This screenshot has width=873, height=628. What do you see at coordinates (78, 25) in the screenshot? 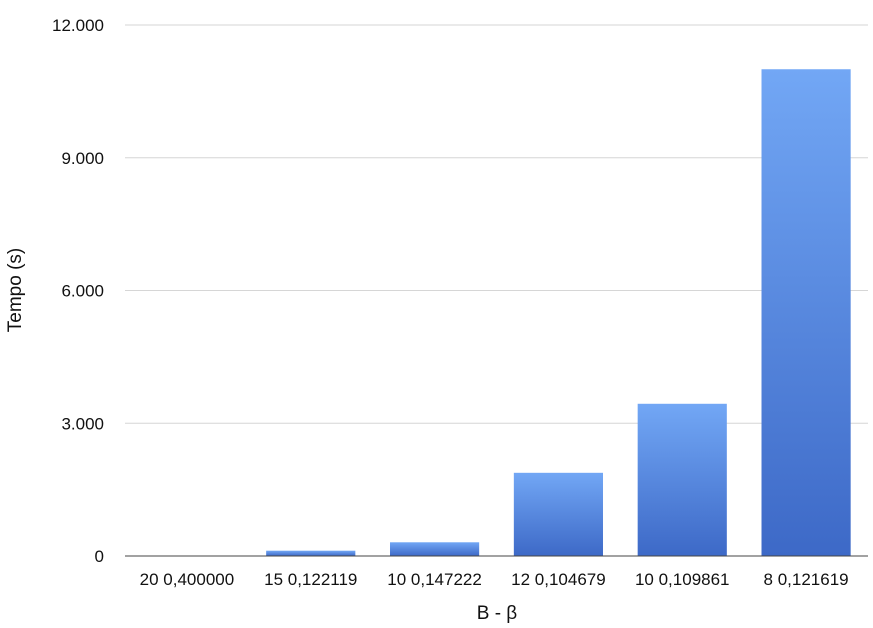
I see `y-tick-label: 12.000` at bounding box center [78, 25].